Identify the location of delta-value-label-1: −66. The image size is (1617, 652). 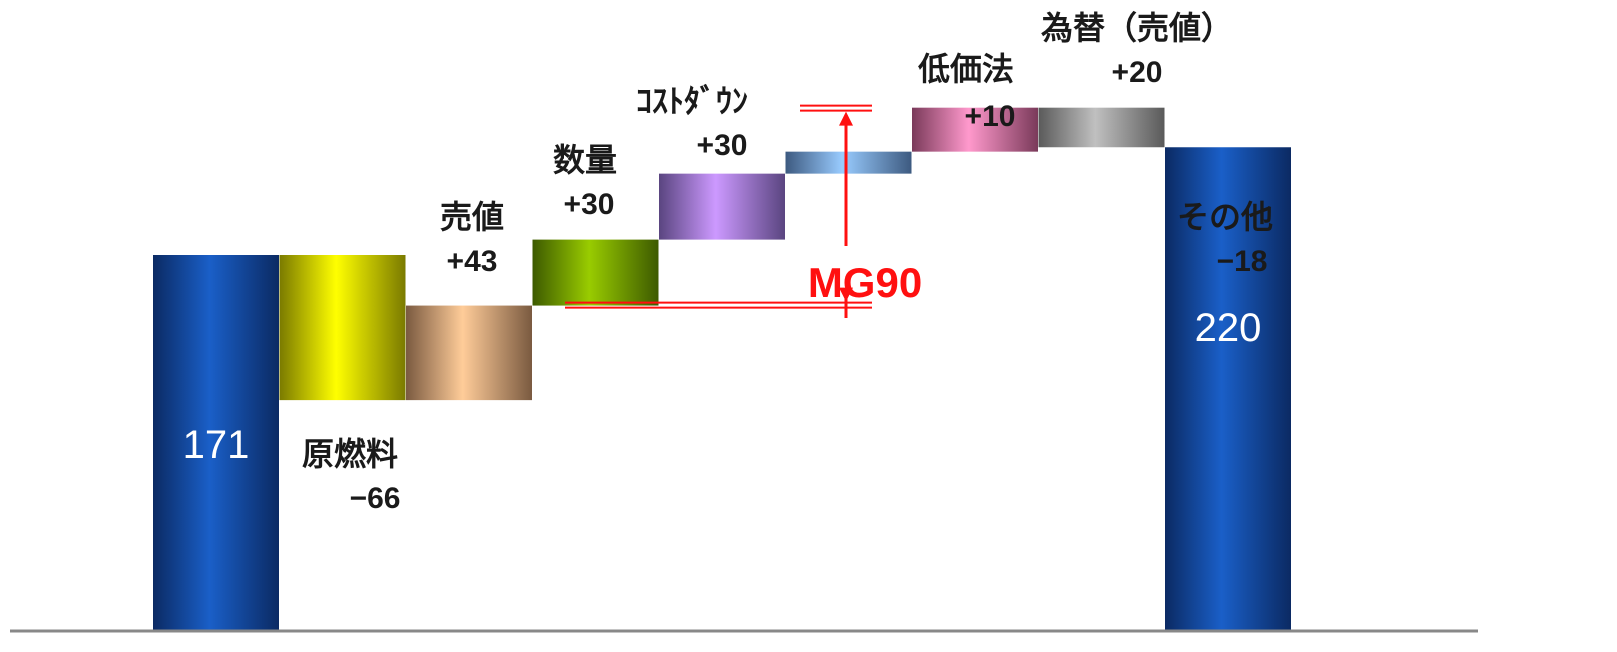
(375, 498).